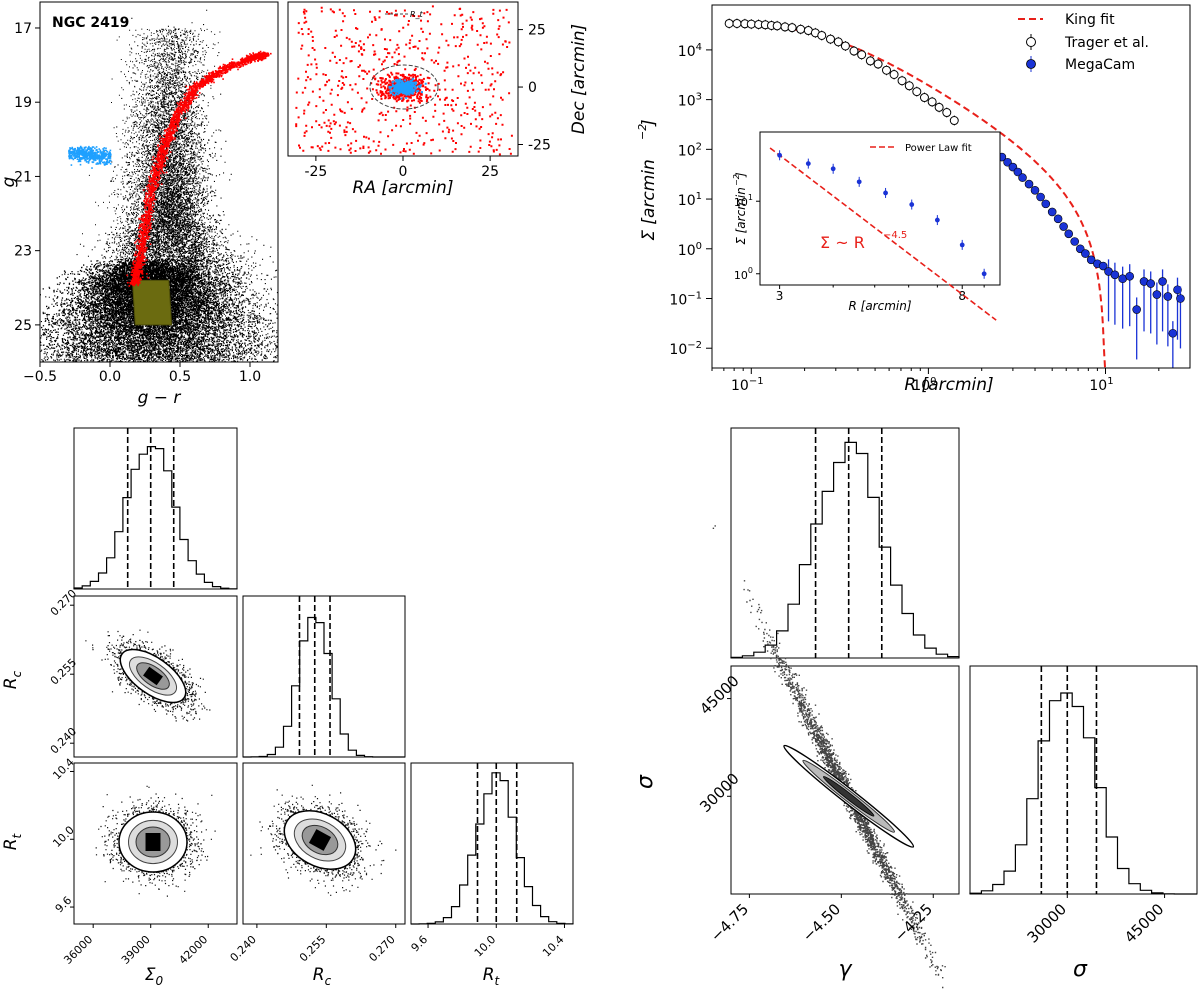  What do you see at coordinates (381, 948) in the screenshot?
I see `king-xtick-1-label: 0.270` at bounding box center [381, 948].